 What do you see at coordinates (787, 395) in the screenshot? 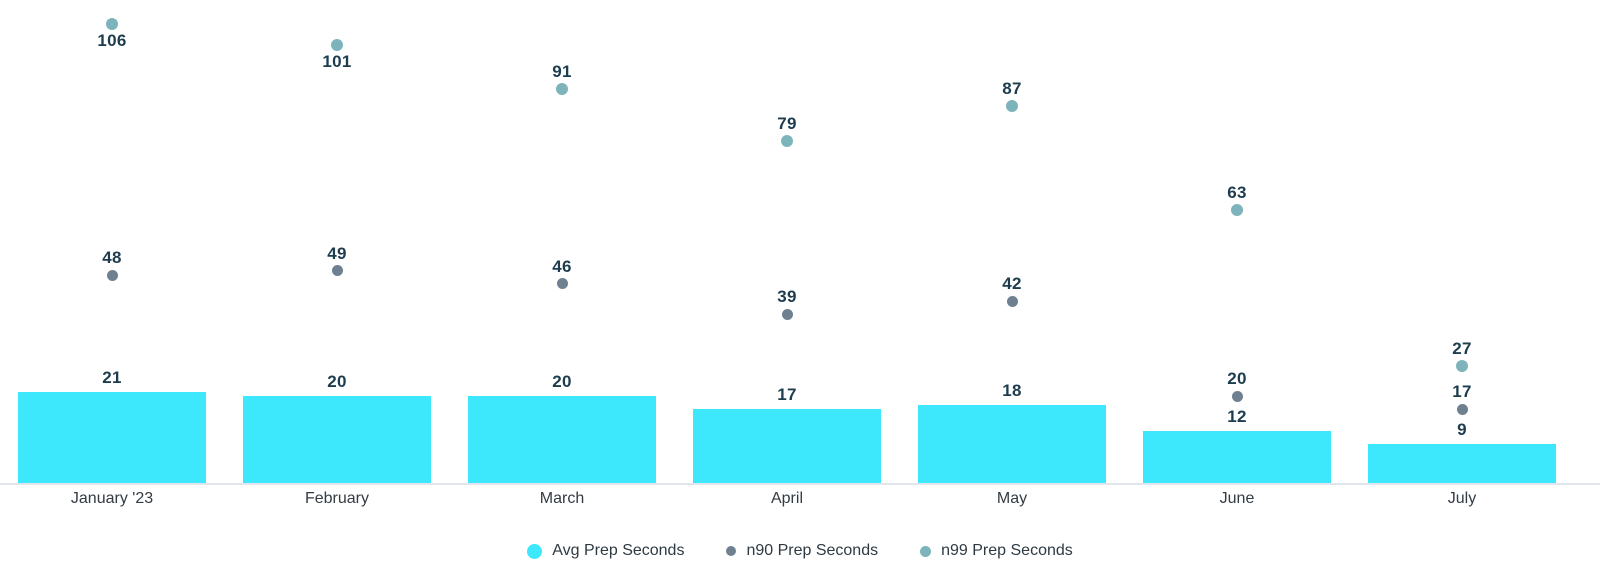
I see `avg-bar-value-label: 17` at bounding box center [787, 395].